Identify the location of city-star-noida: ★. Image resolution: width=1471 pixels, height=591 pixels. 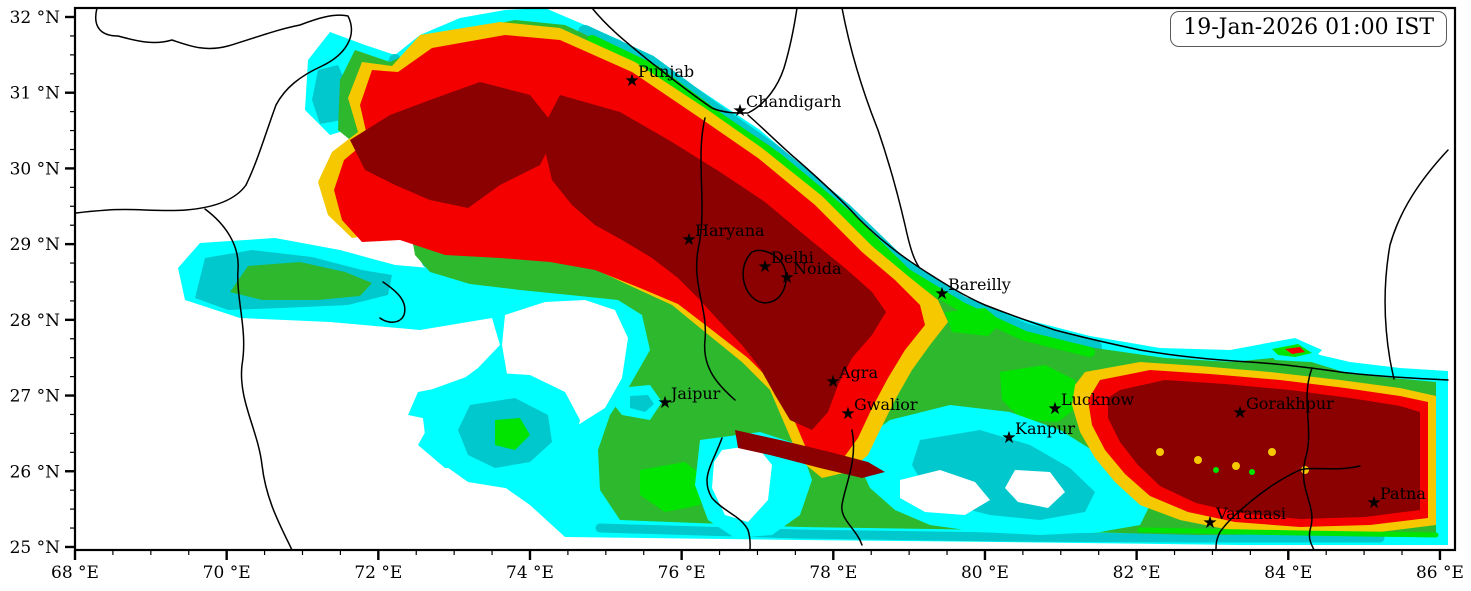
(786, 278).